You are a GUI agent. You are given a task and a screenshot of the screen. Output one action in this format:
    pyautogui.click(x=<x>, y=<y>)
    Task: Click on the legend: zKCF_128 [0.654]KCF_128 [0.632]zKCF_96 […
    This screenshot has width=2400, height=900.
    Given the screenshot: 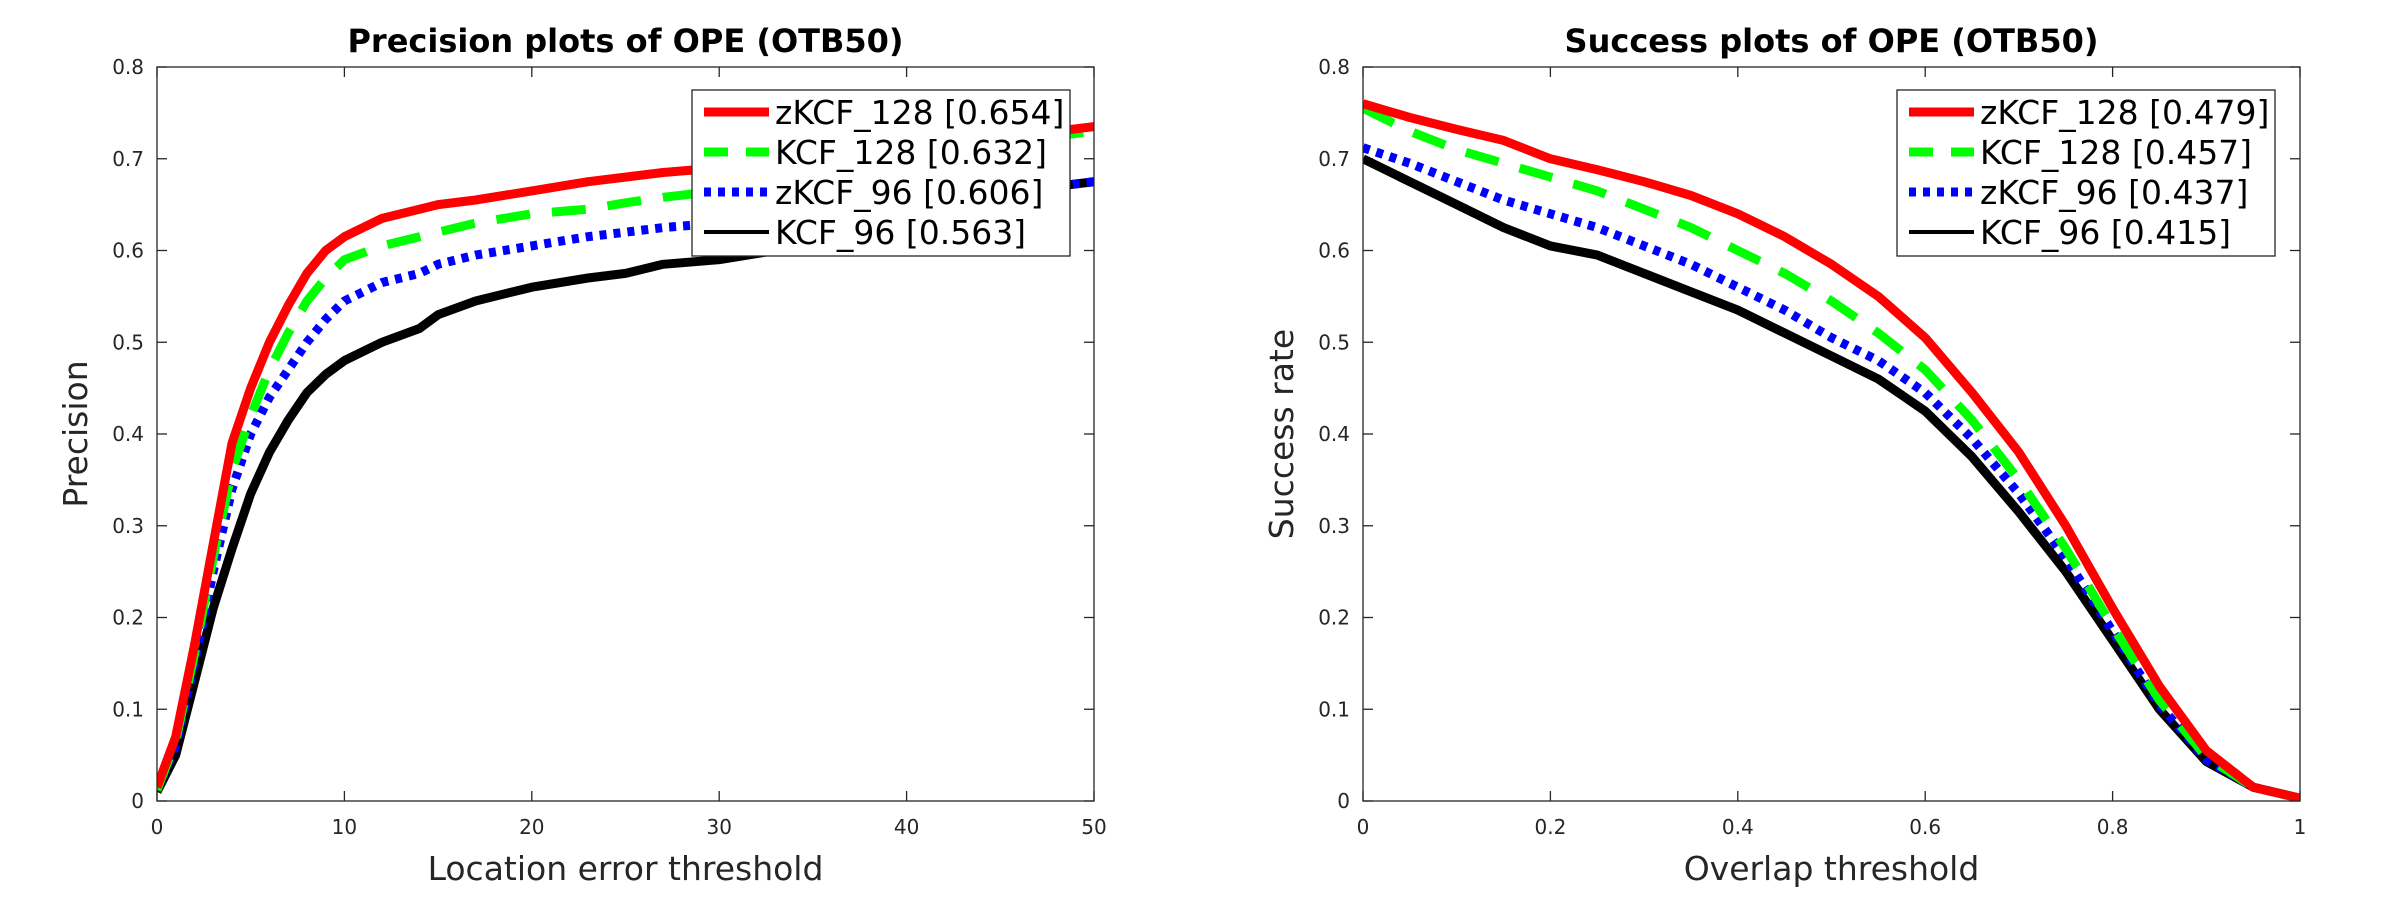 What is the action you would take?
    pyautogui.click(x=881, y=173)
    